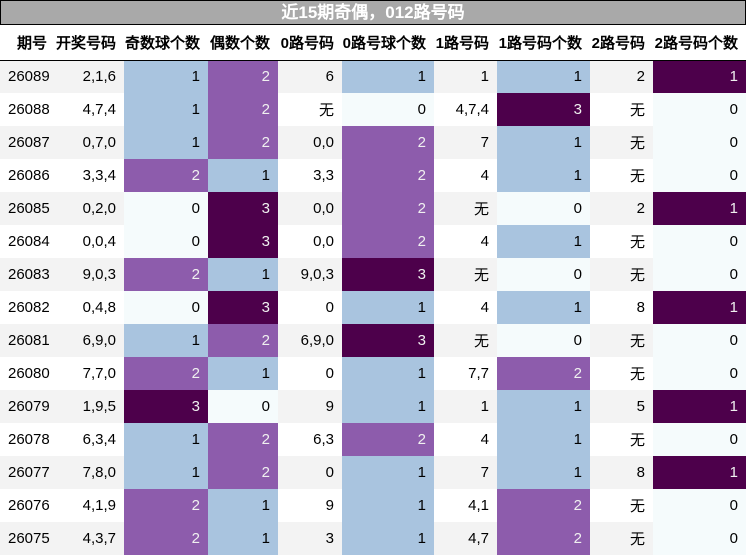 This screenshot has width=746, height=557. Describe the element at coordinates (166, 307) in the screenshot. I see `cell-odd-count: 0` at that location.